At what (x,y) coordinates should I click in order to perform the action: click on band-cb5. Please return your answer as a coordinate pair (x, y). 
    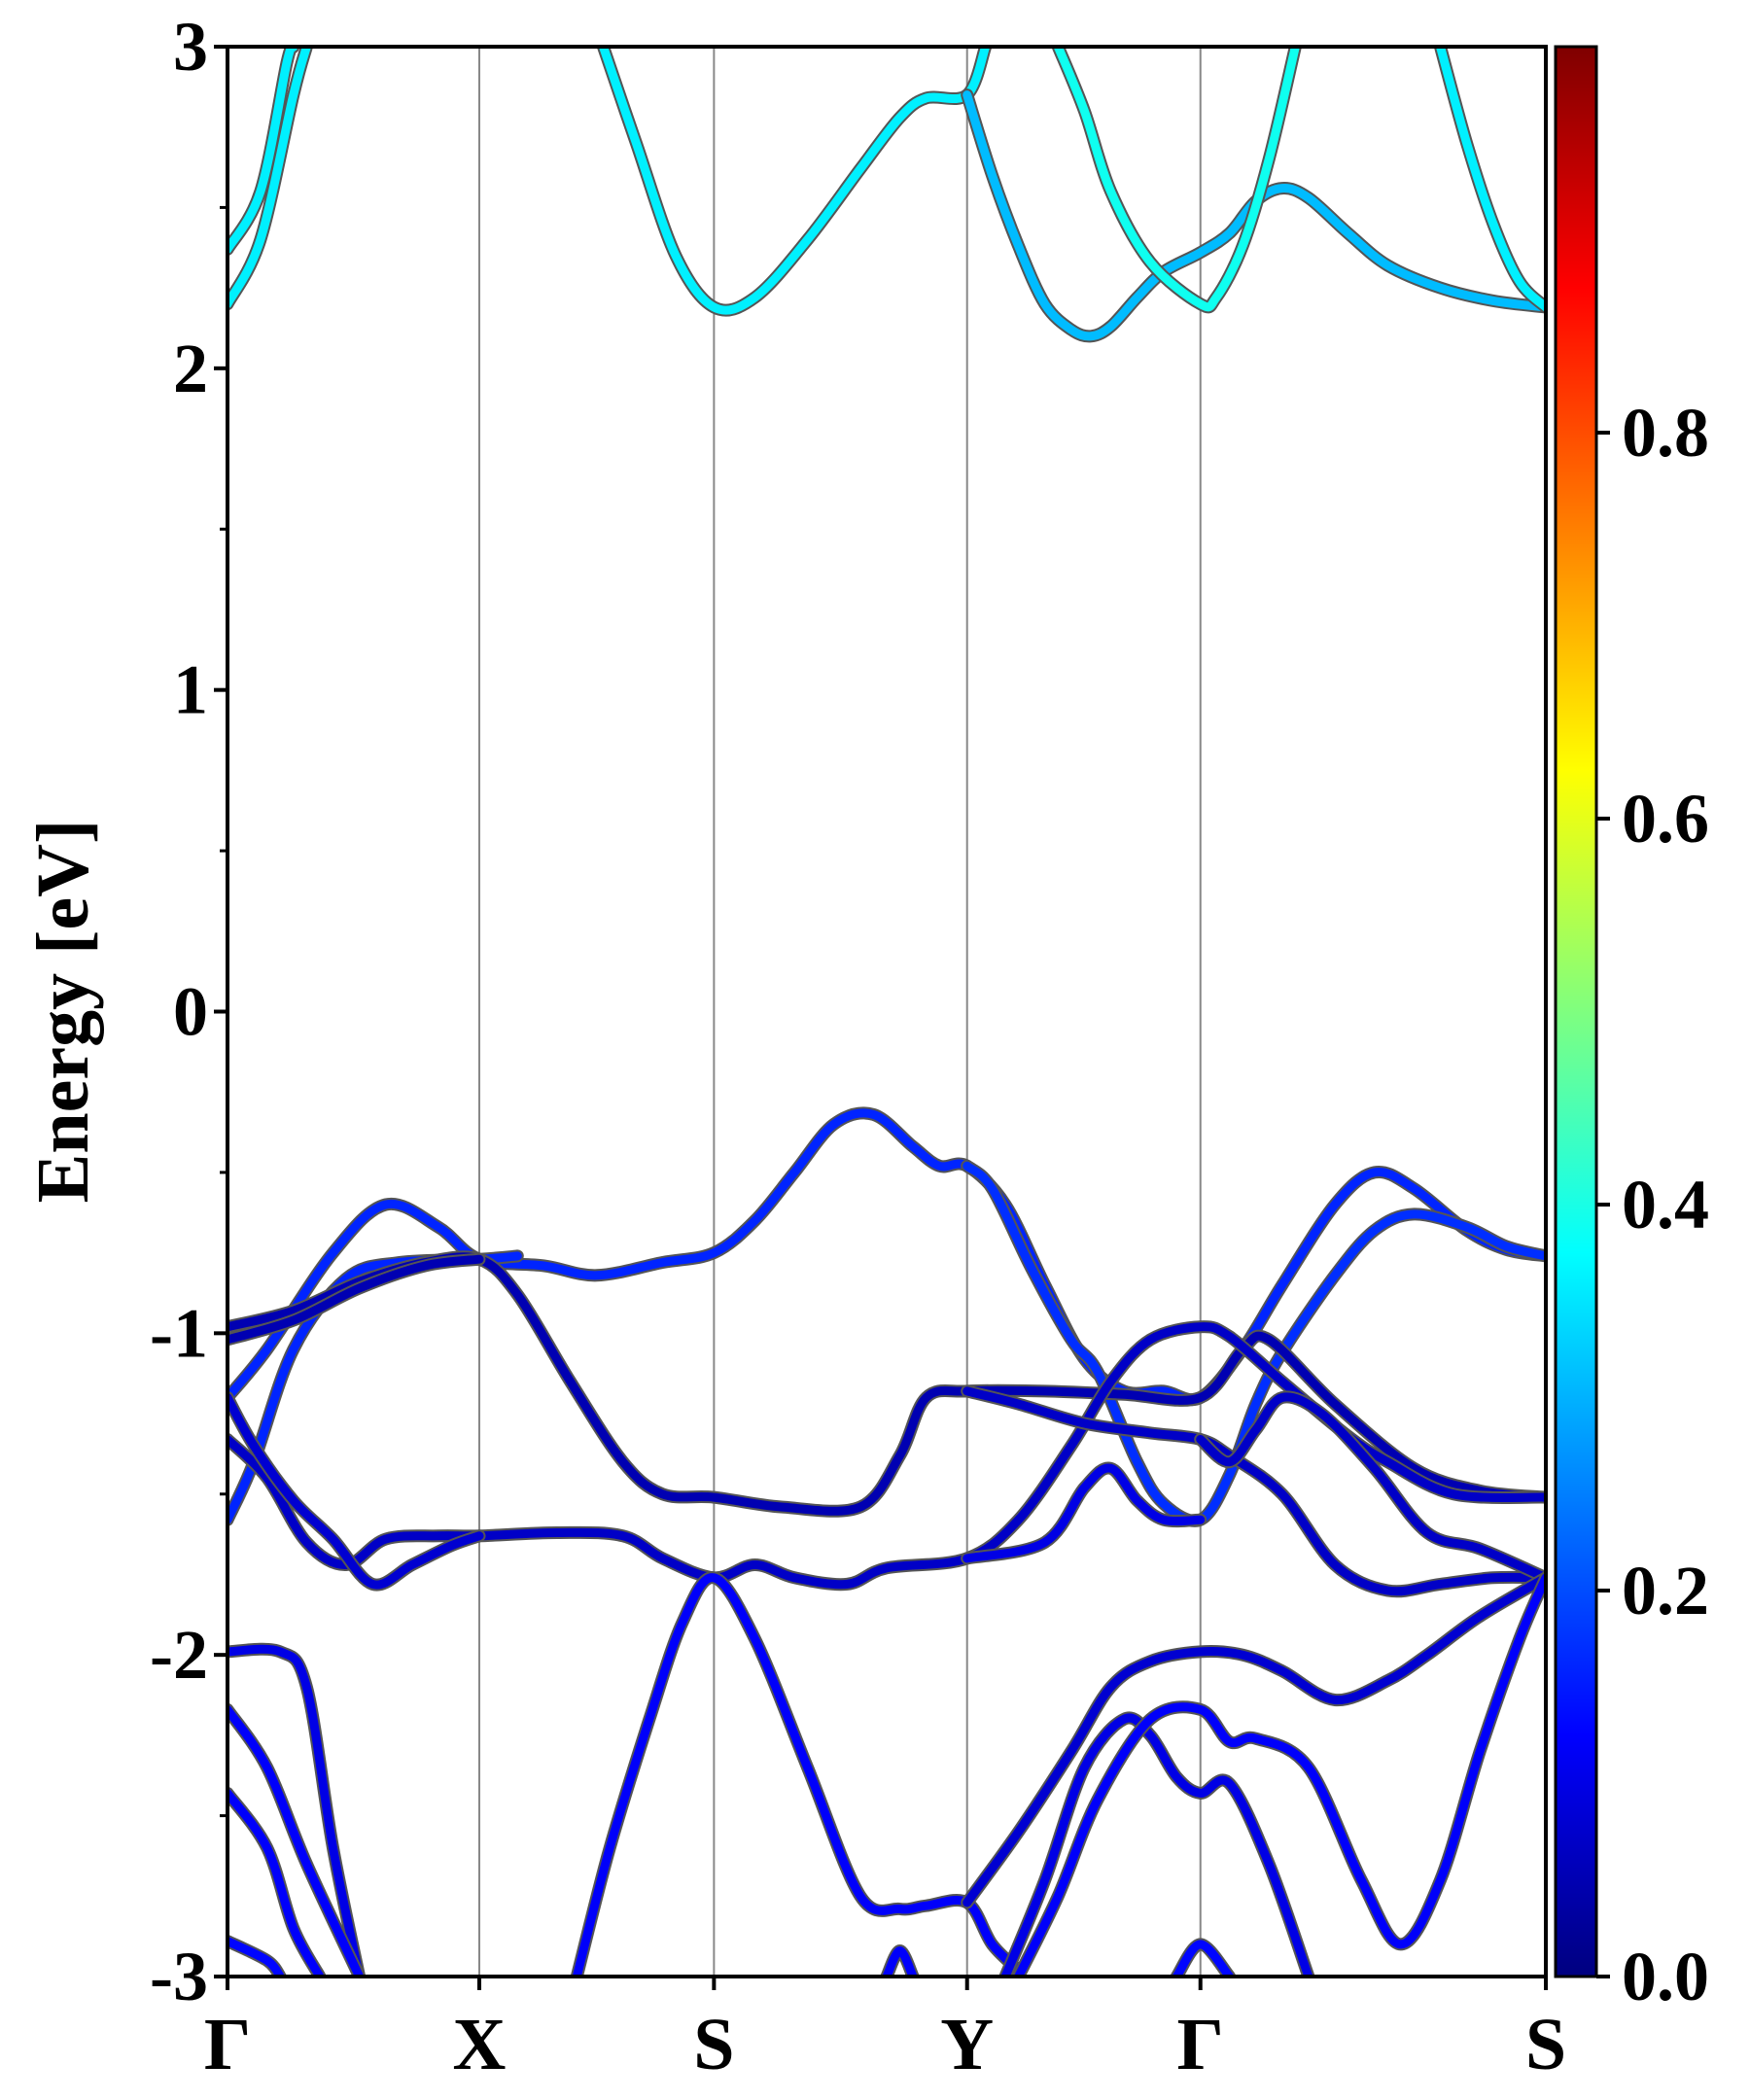
    Looking at the image, I should click on (1176, 179).